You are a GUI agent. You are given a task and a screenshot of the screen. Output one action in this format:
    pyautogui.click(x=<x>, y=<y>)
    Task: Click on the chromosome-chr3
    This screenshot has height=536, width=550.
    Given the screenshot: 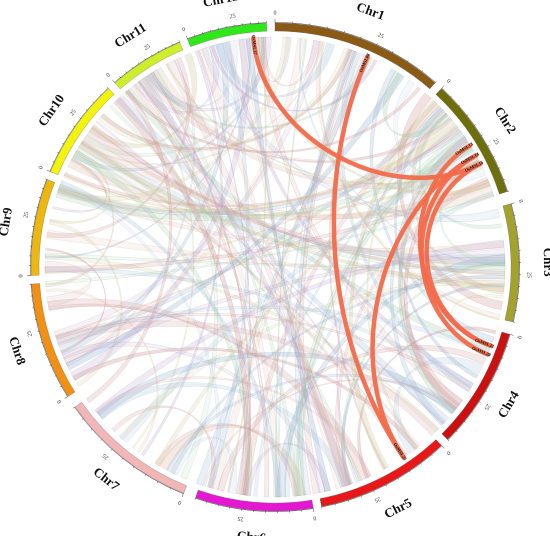 What is the action you would take?
    pyautogui.click(x=511, y=263)
    